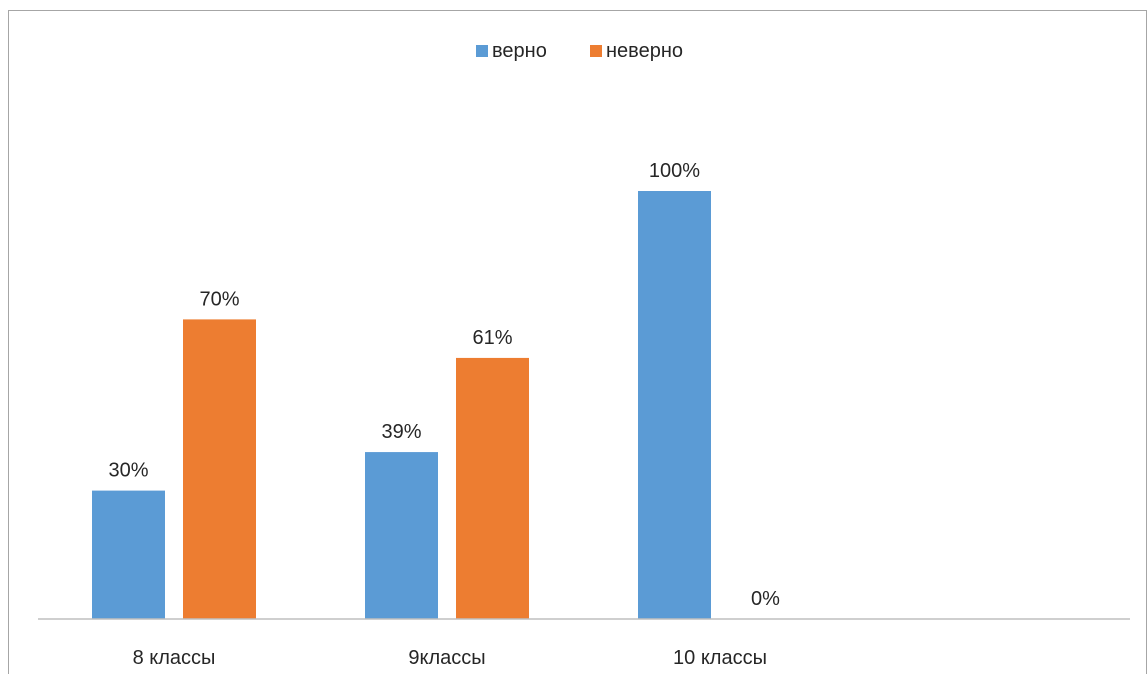 This screenshot has height=675, width=1148. Describe the element at coordinates (492, 338) in the screenshot. I see `data-label-1-1: 61%` at that location.